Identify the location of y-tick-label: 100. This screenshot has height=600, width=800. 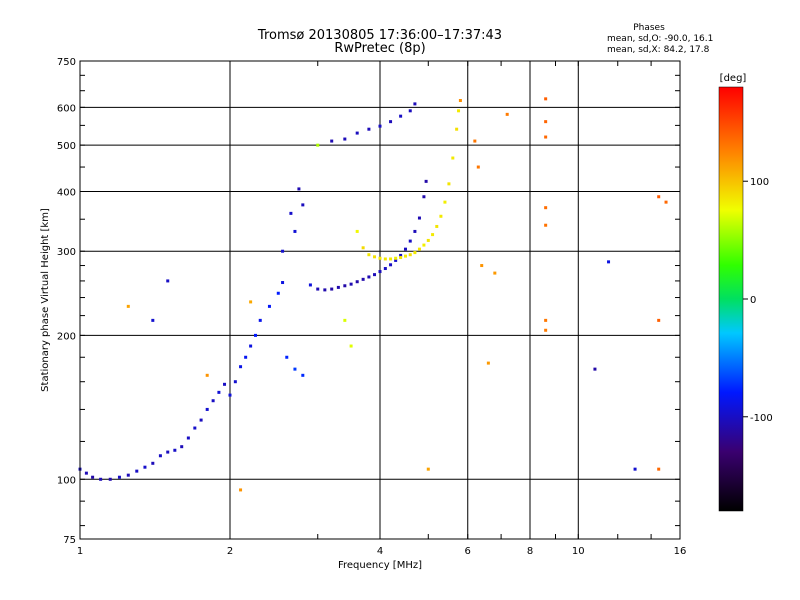
(66, 480).